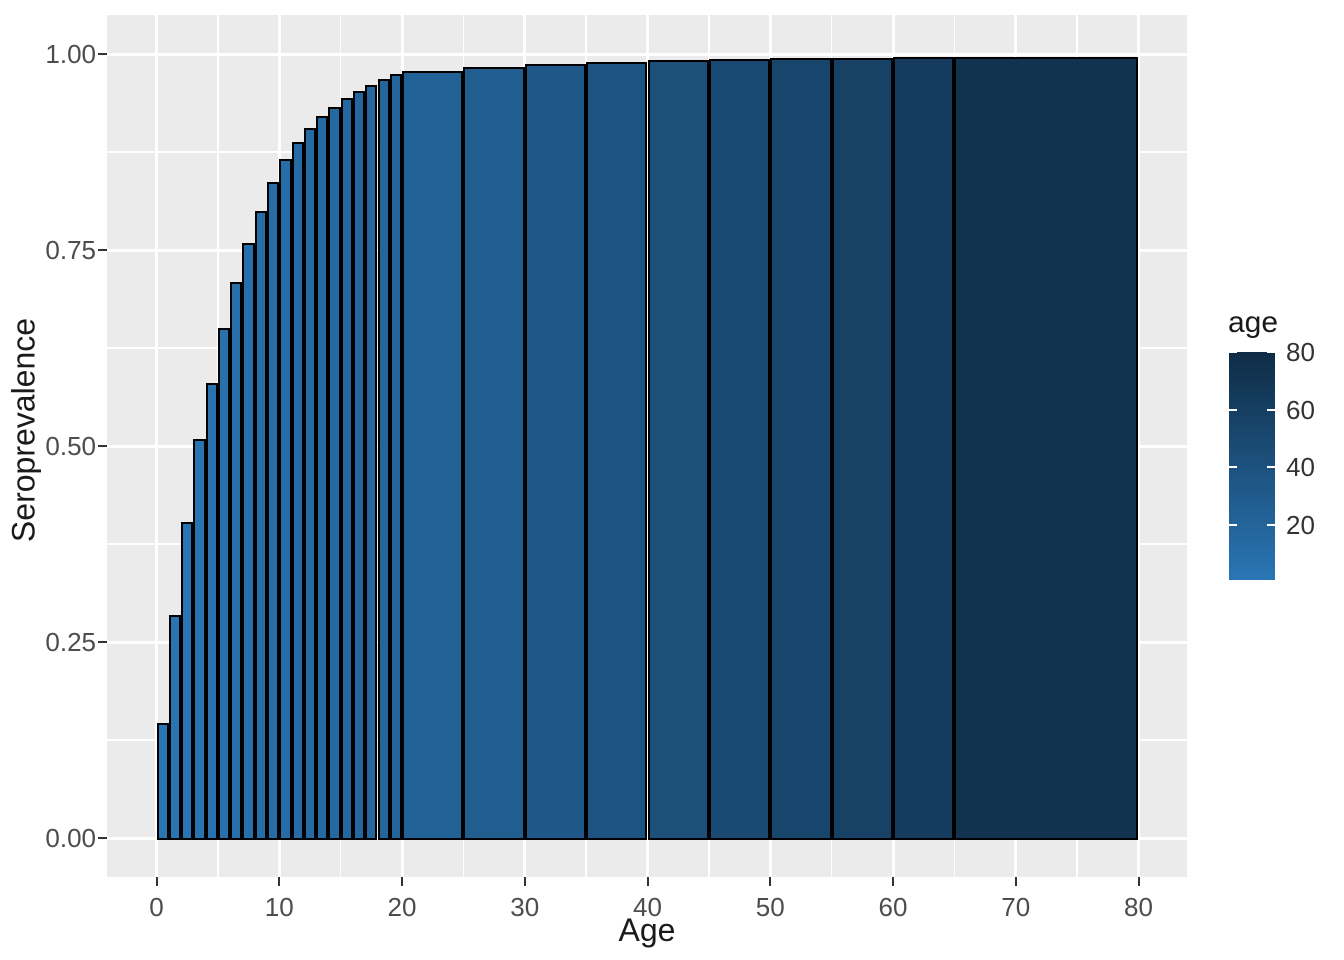  What do you see at coordinates (525, 907) in the screenshot?
I see `x-tick-label: 30` at bounding box center [525, 907].